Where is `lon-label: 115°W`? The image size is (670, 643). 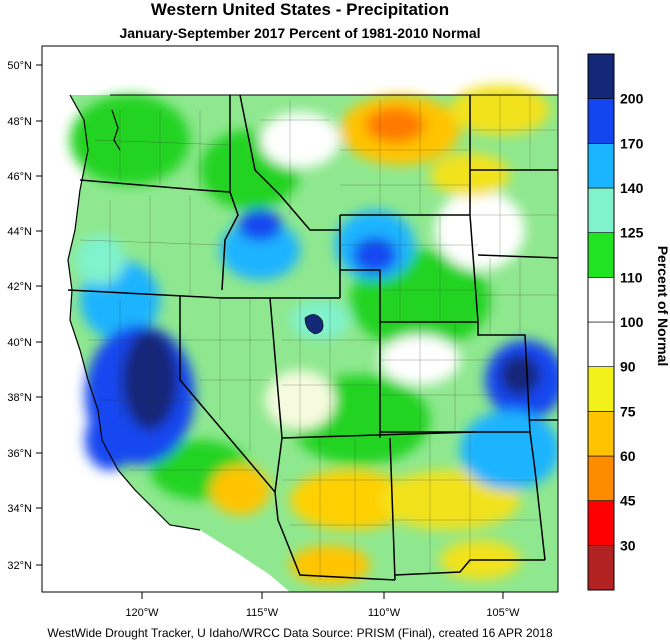
lon-label: 115°W is located at coordinates (262, 613).